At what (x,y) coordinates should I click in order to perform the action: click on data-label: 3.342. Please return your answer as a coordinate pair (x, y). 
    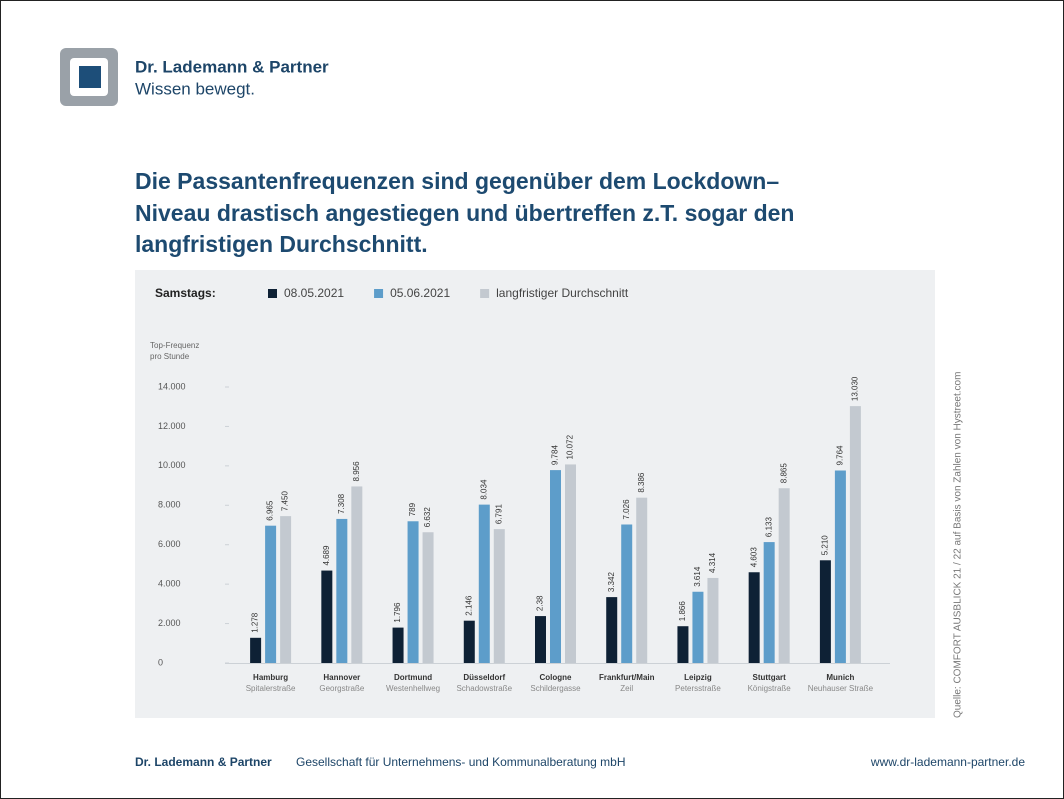
    Looking at the image, I should click on (611, 582).